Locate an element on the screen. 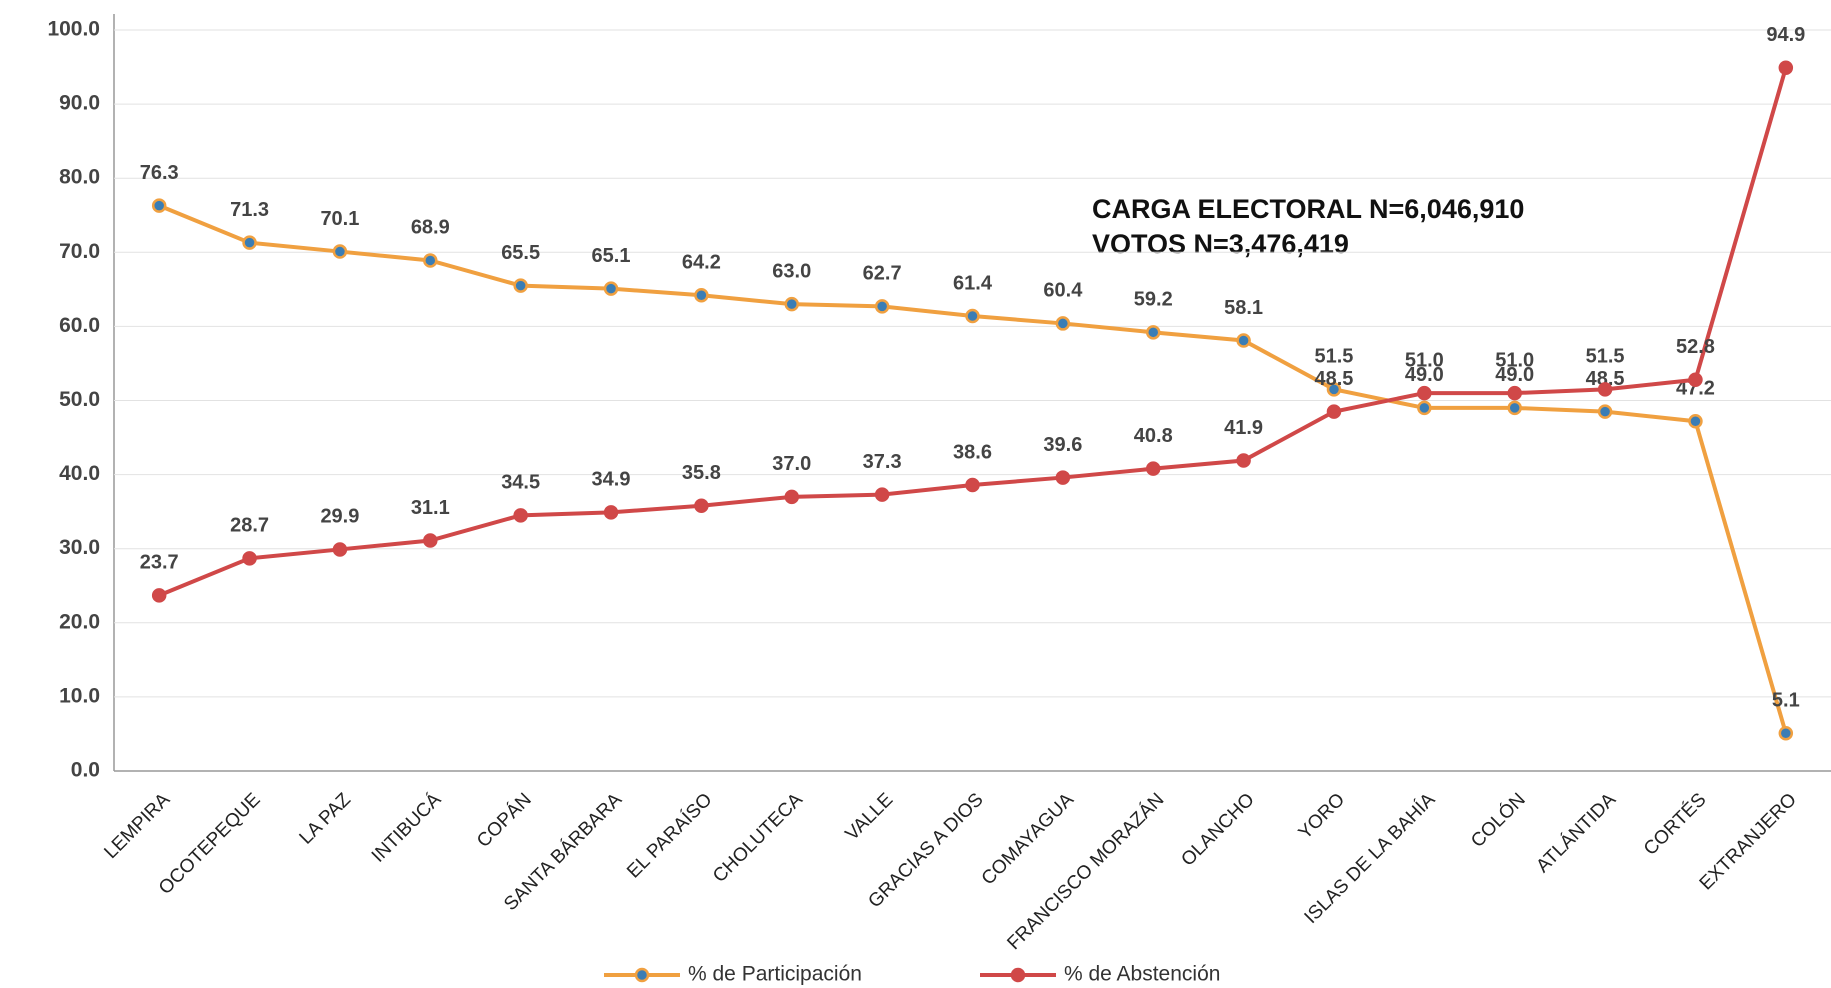 This screenshot has width=1831, height=988. data-label: 41.9 is located at coordinates (1243, 428).